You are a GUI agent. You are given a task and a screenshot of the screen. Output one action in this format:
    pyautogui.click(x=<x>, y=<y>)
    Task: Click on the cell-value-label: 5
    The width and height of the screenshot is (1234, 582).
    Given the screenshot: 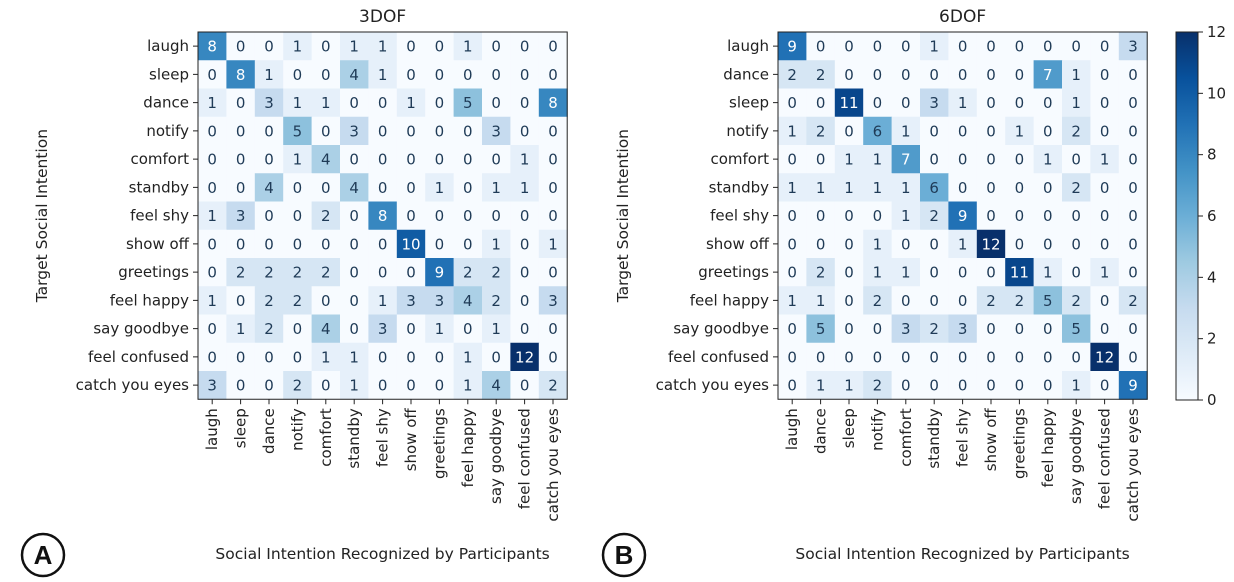 What is the action you would take?
    pyautogui.click(x=821, y=329)
    